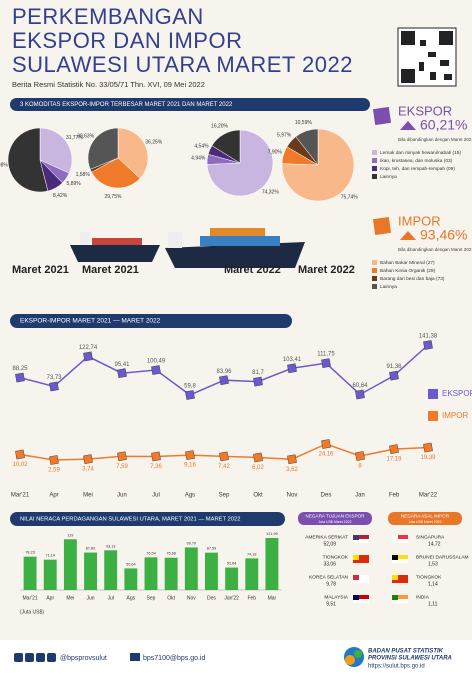 This screenshot has height=679, width=472. Describe the element at coordinates (326, 355) in the screenshot. I see `data-label: 111,75` at that location.